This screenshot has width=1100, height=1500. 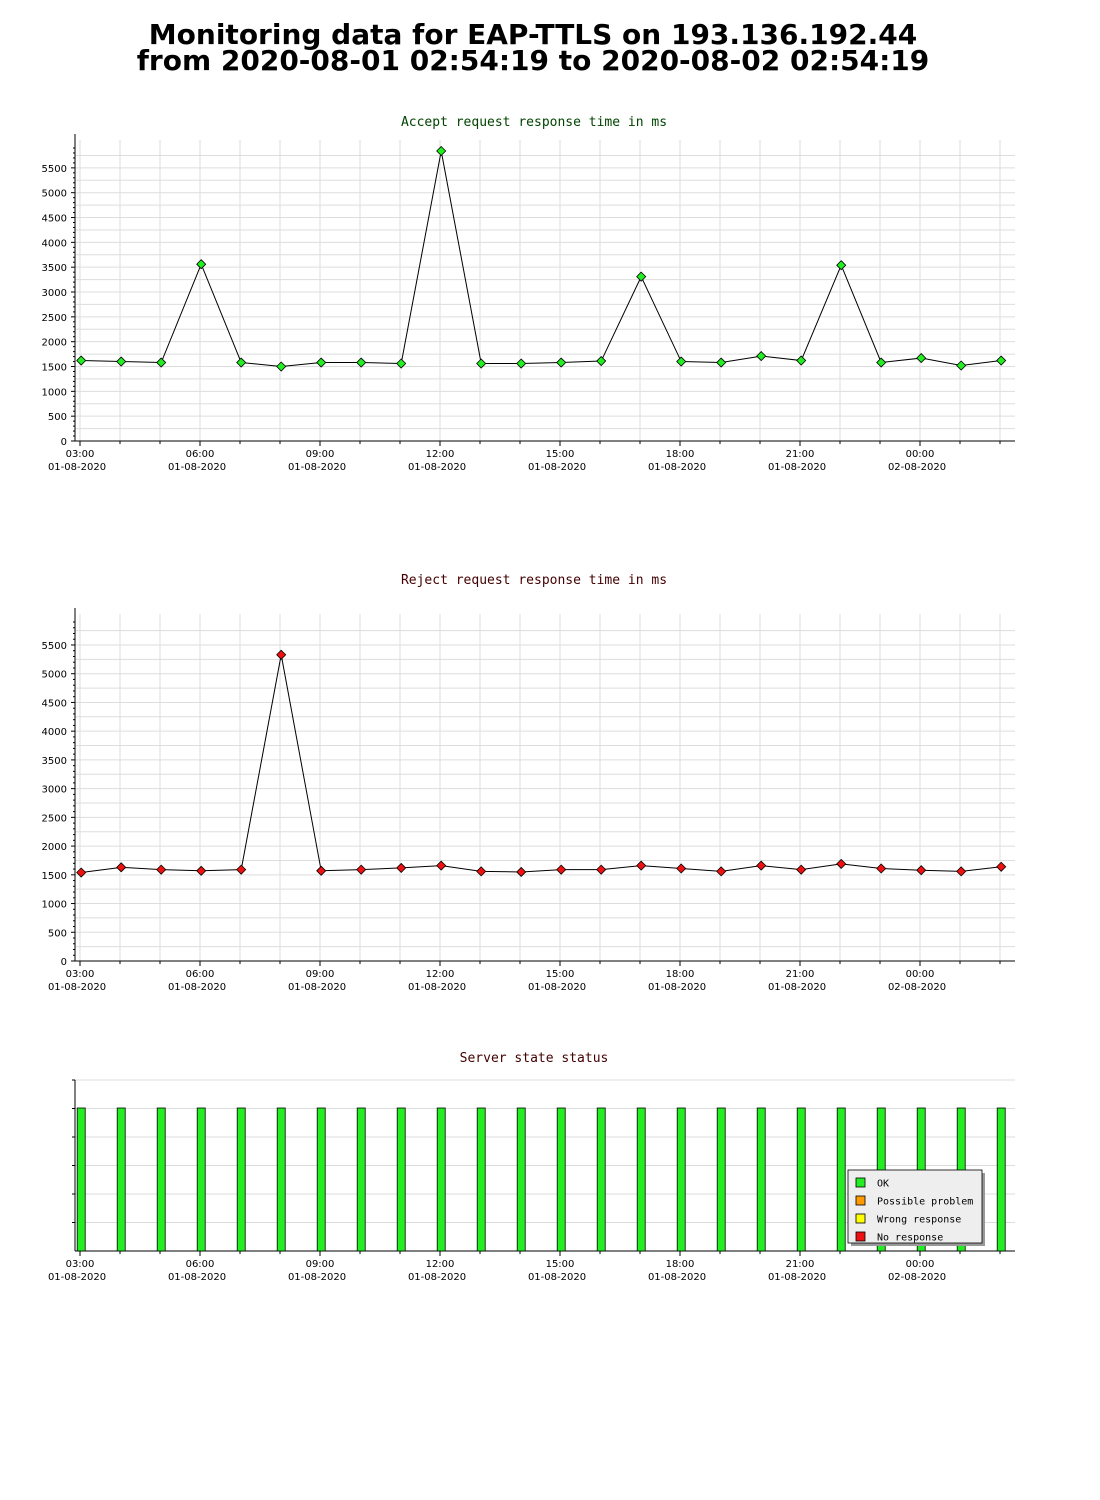 I want to click on legend-swatch, so click(x=860, y=1236).